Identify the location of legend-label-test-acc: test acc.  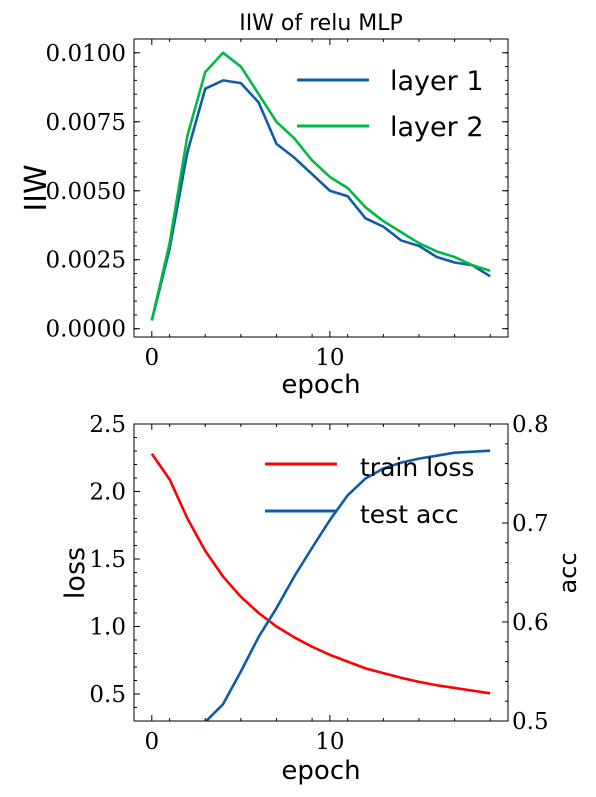
(409, 514).